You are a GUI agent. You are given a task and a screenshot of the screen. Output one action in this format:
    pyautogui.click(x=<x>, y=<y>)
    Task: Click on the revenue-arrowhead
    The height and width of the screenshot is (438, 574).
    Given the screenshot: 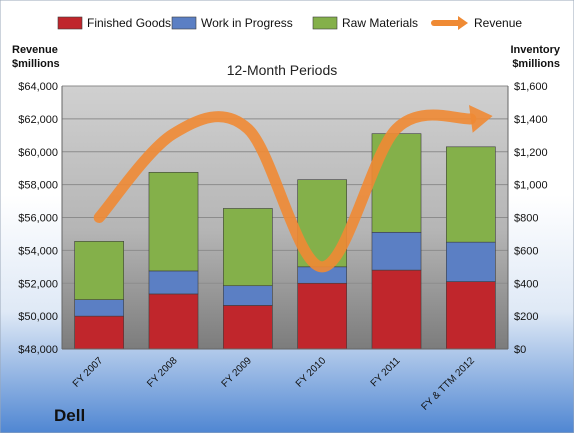 What is the action you would take?
    pyautogui.click(x=480, y=118)
    